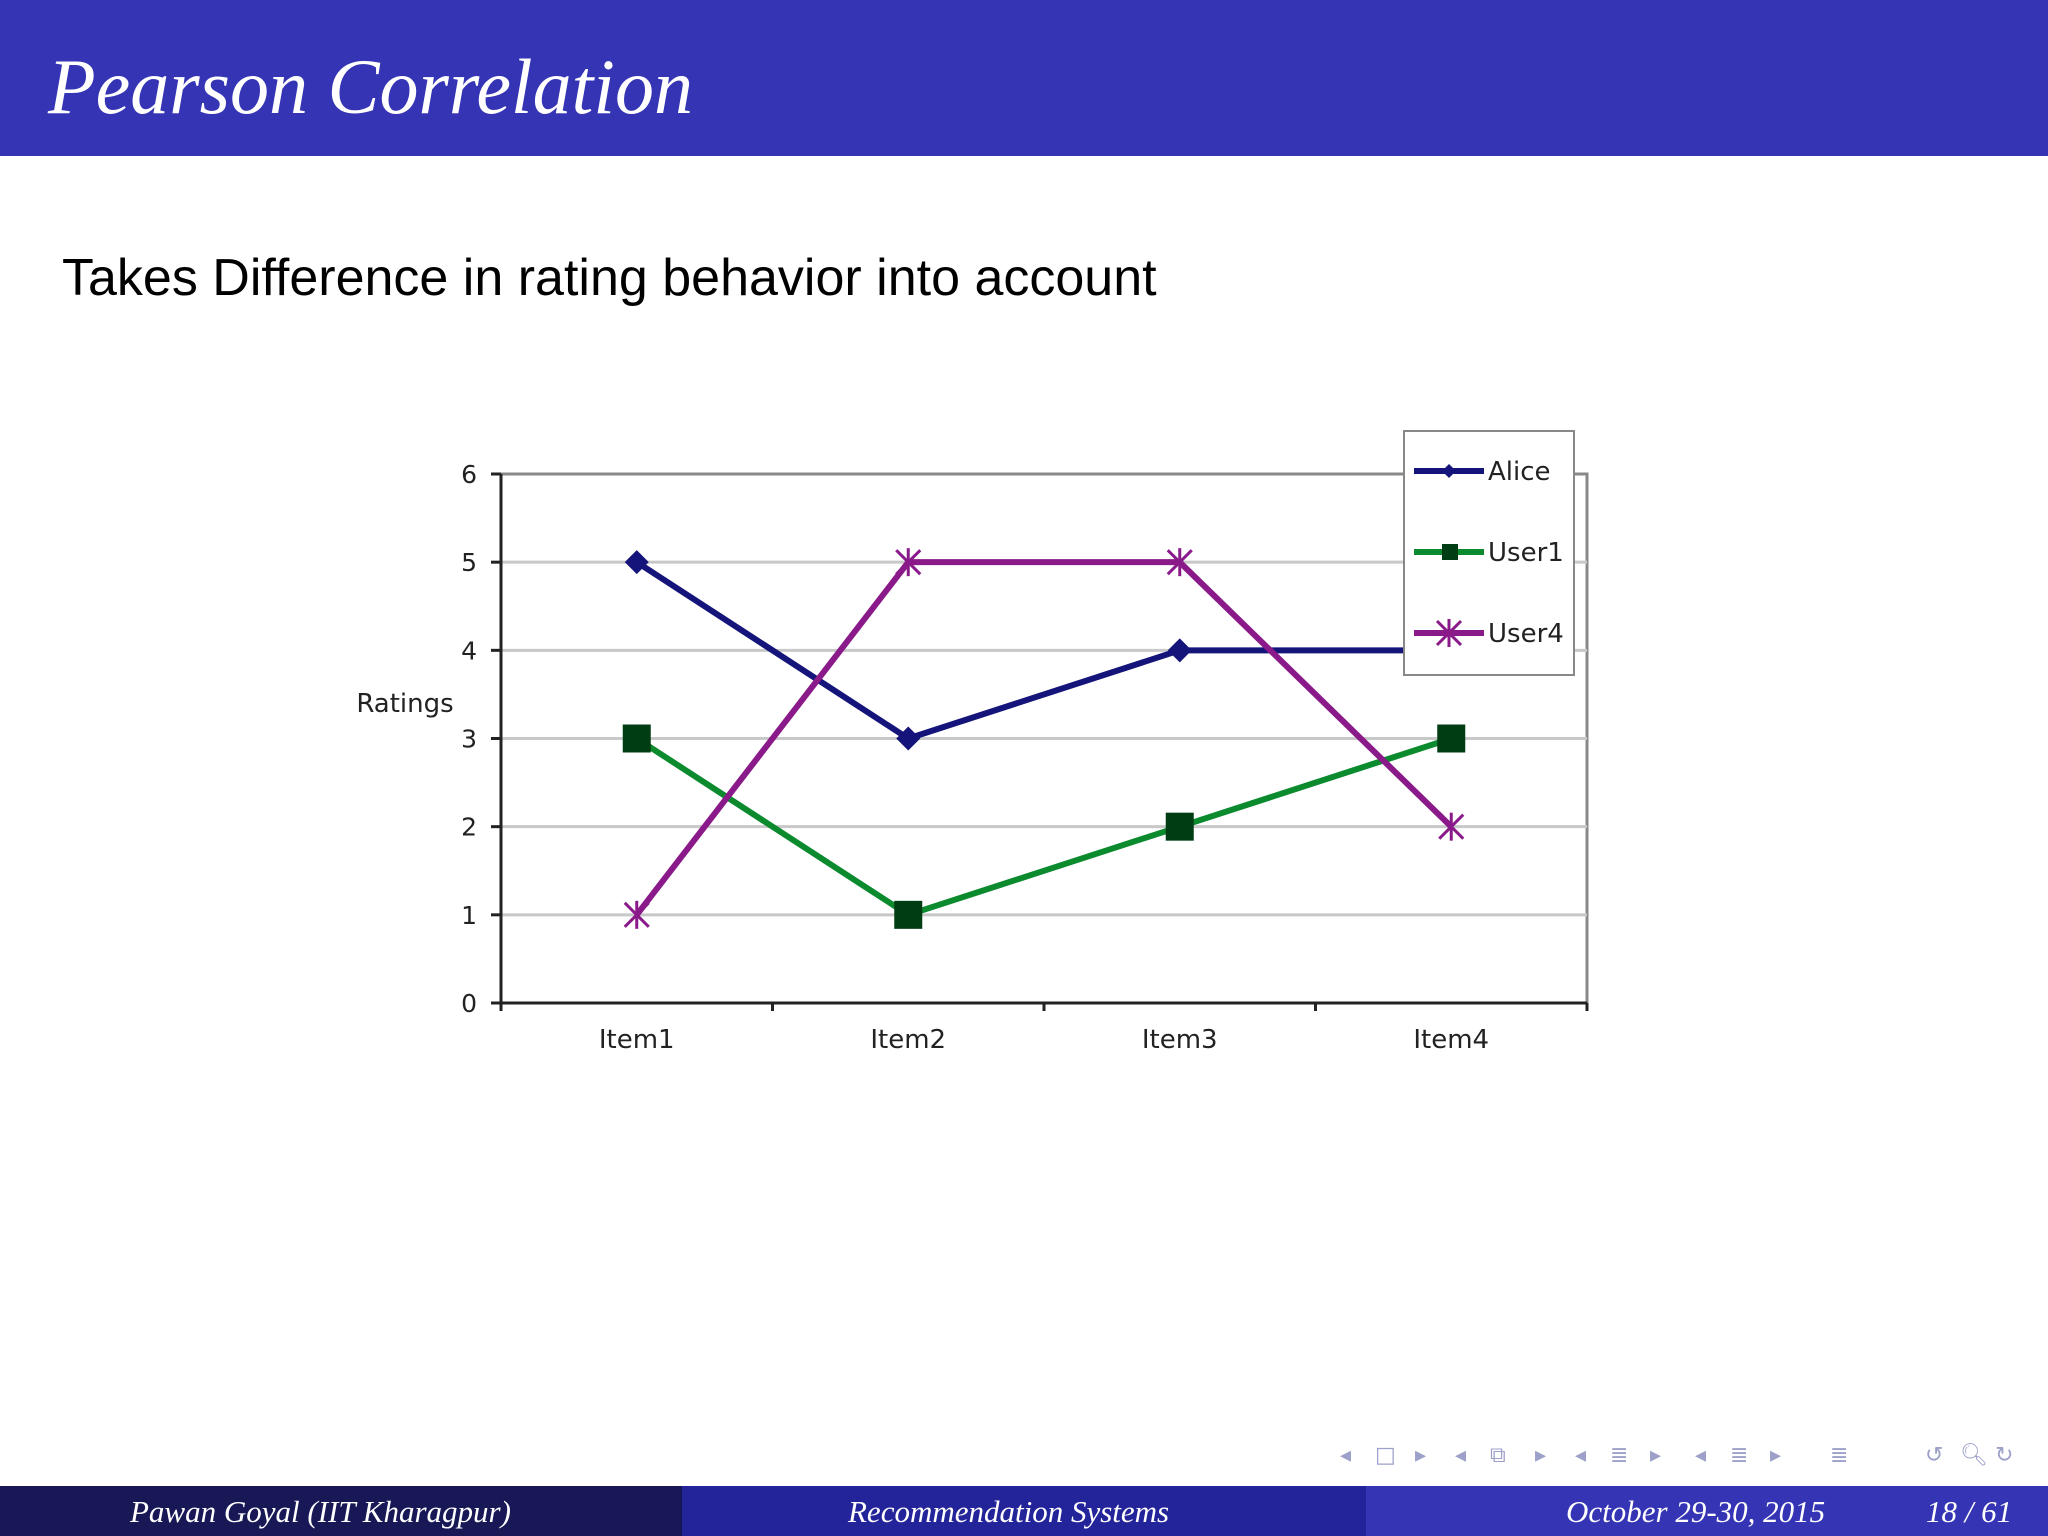  I want to click on series-line-user4, so click(1044, 738).